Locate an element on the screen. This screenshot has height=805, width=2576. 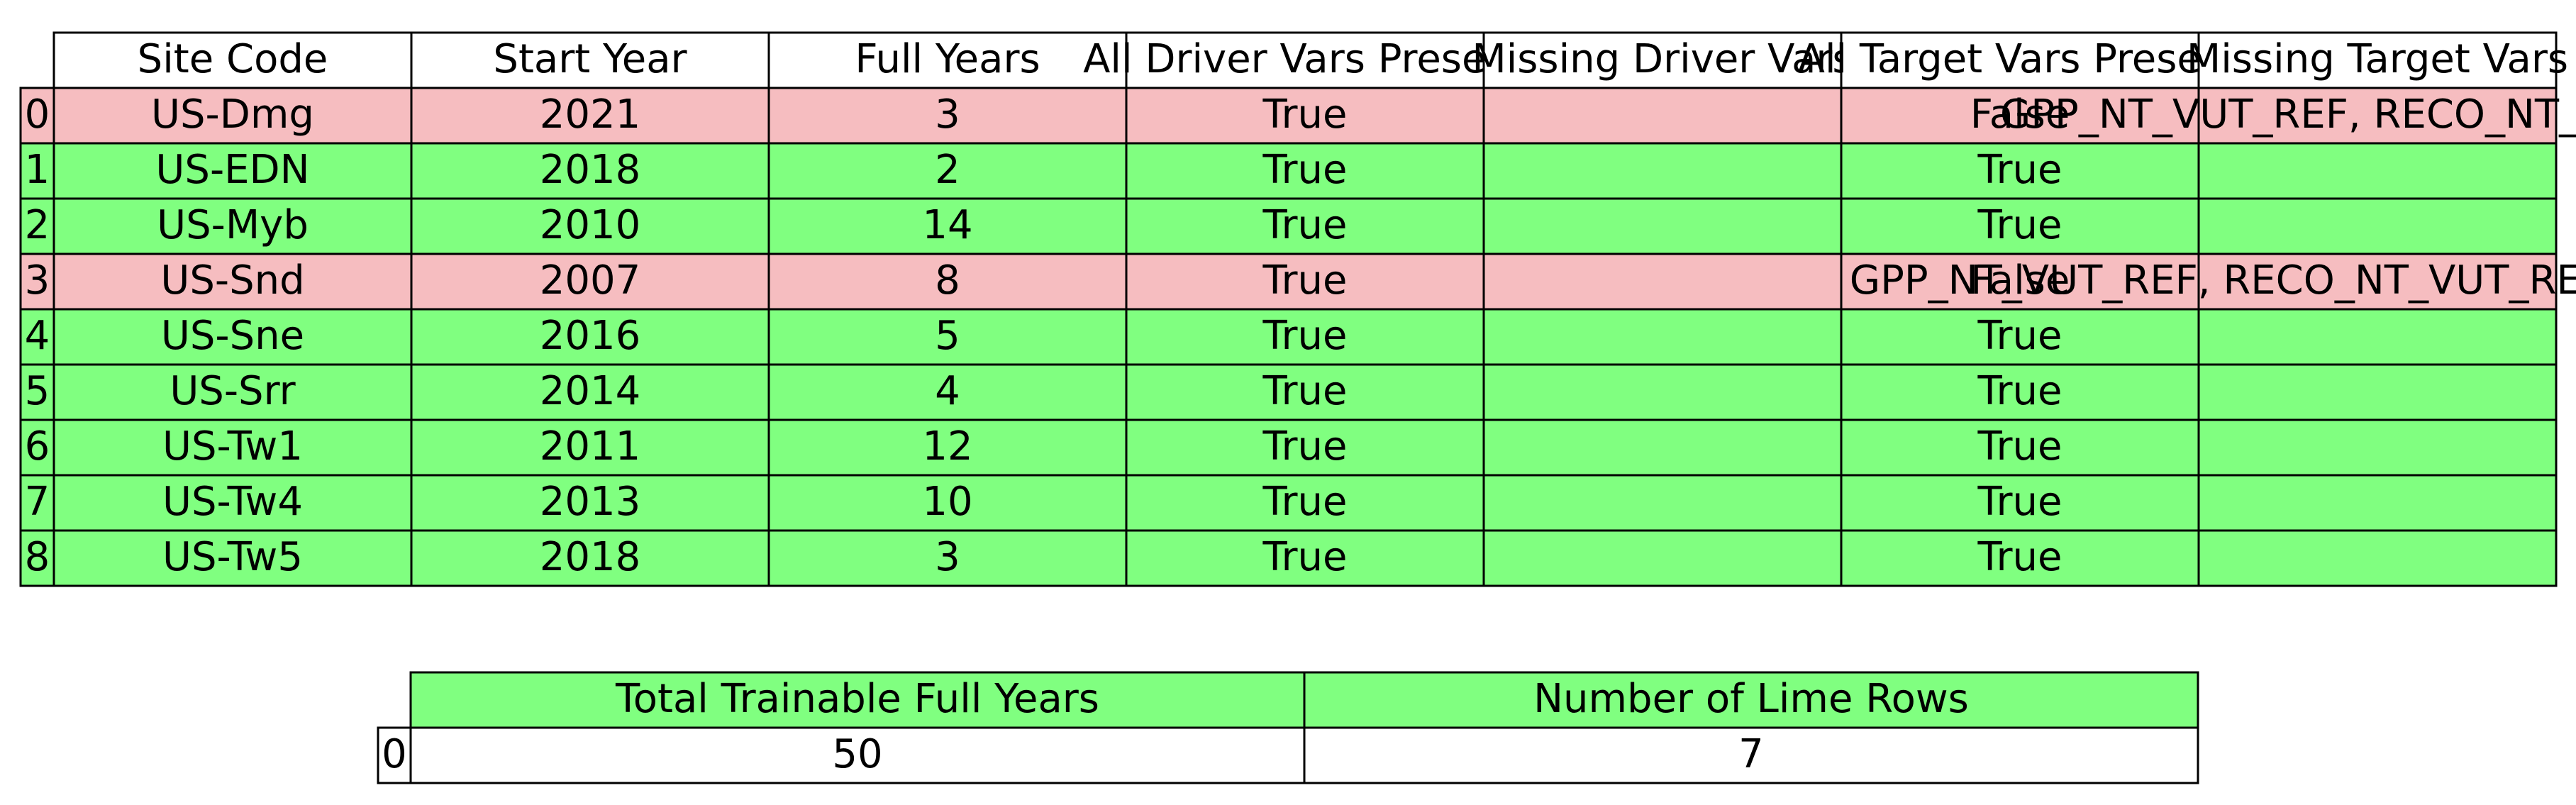
table-1-cell-value: US-Tw4 is located at coordinates (232, 502).